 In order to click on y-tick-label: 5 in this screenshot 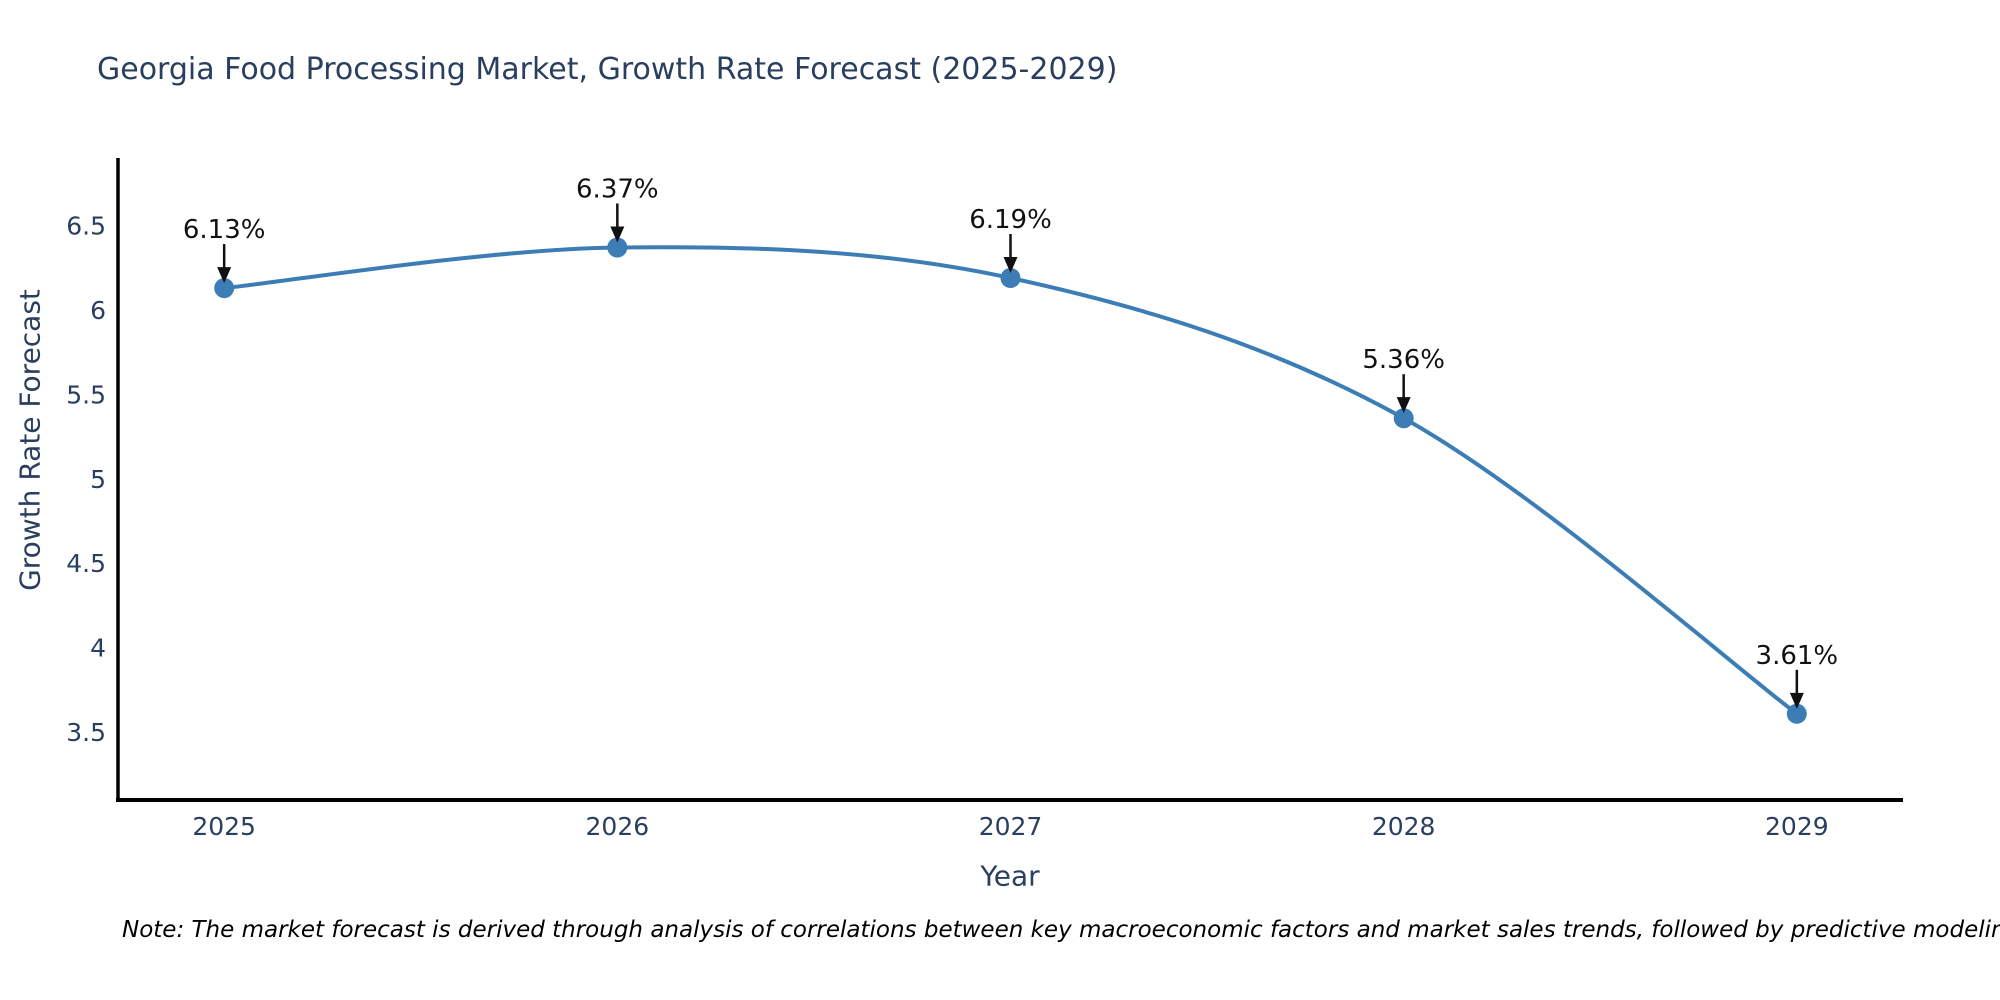, I will do `click(98, 479)`.